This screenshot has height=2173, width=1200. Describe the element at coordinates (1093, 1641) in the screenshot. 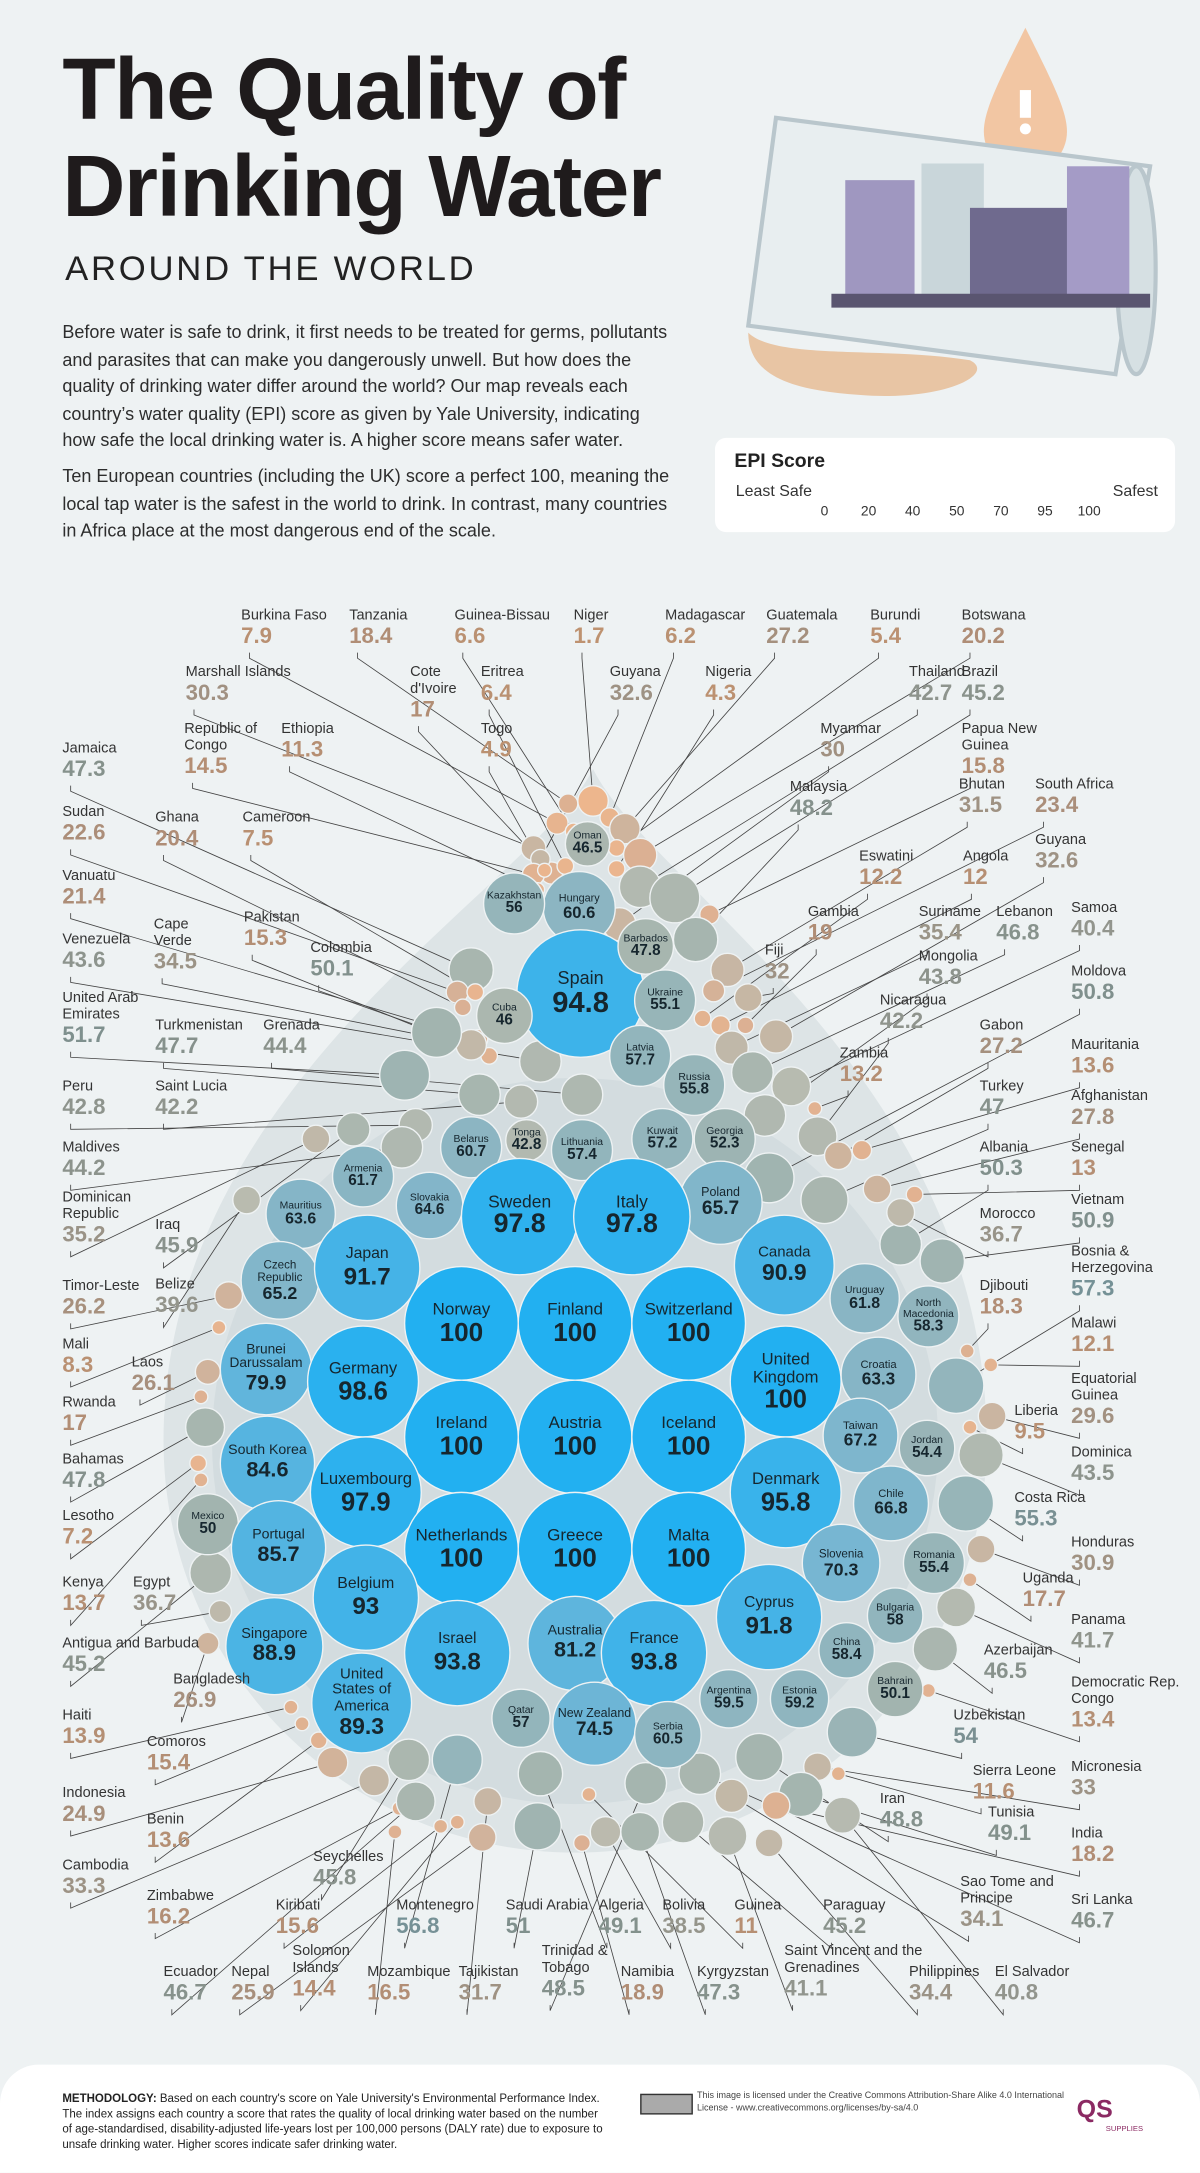

I see `callout-score: 41.7` at that location.